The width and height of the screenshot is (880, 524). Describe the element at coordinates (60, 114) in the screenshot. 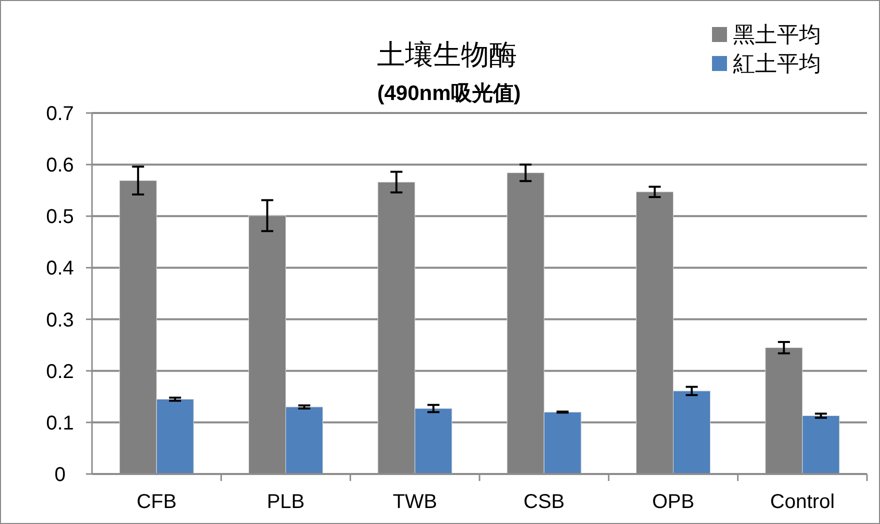

I see `y-tick-label: 0.7` at that location.